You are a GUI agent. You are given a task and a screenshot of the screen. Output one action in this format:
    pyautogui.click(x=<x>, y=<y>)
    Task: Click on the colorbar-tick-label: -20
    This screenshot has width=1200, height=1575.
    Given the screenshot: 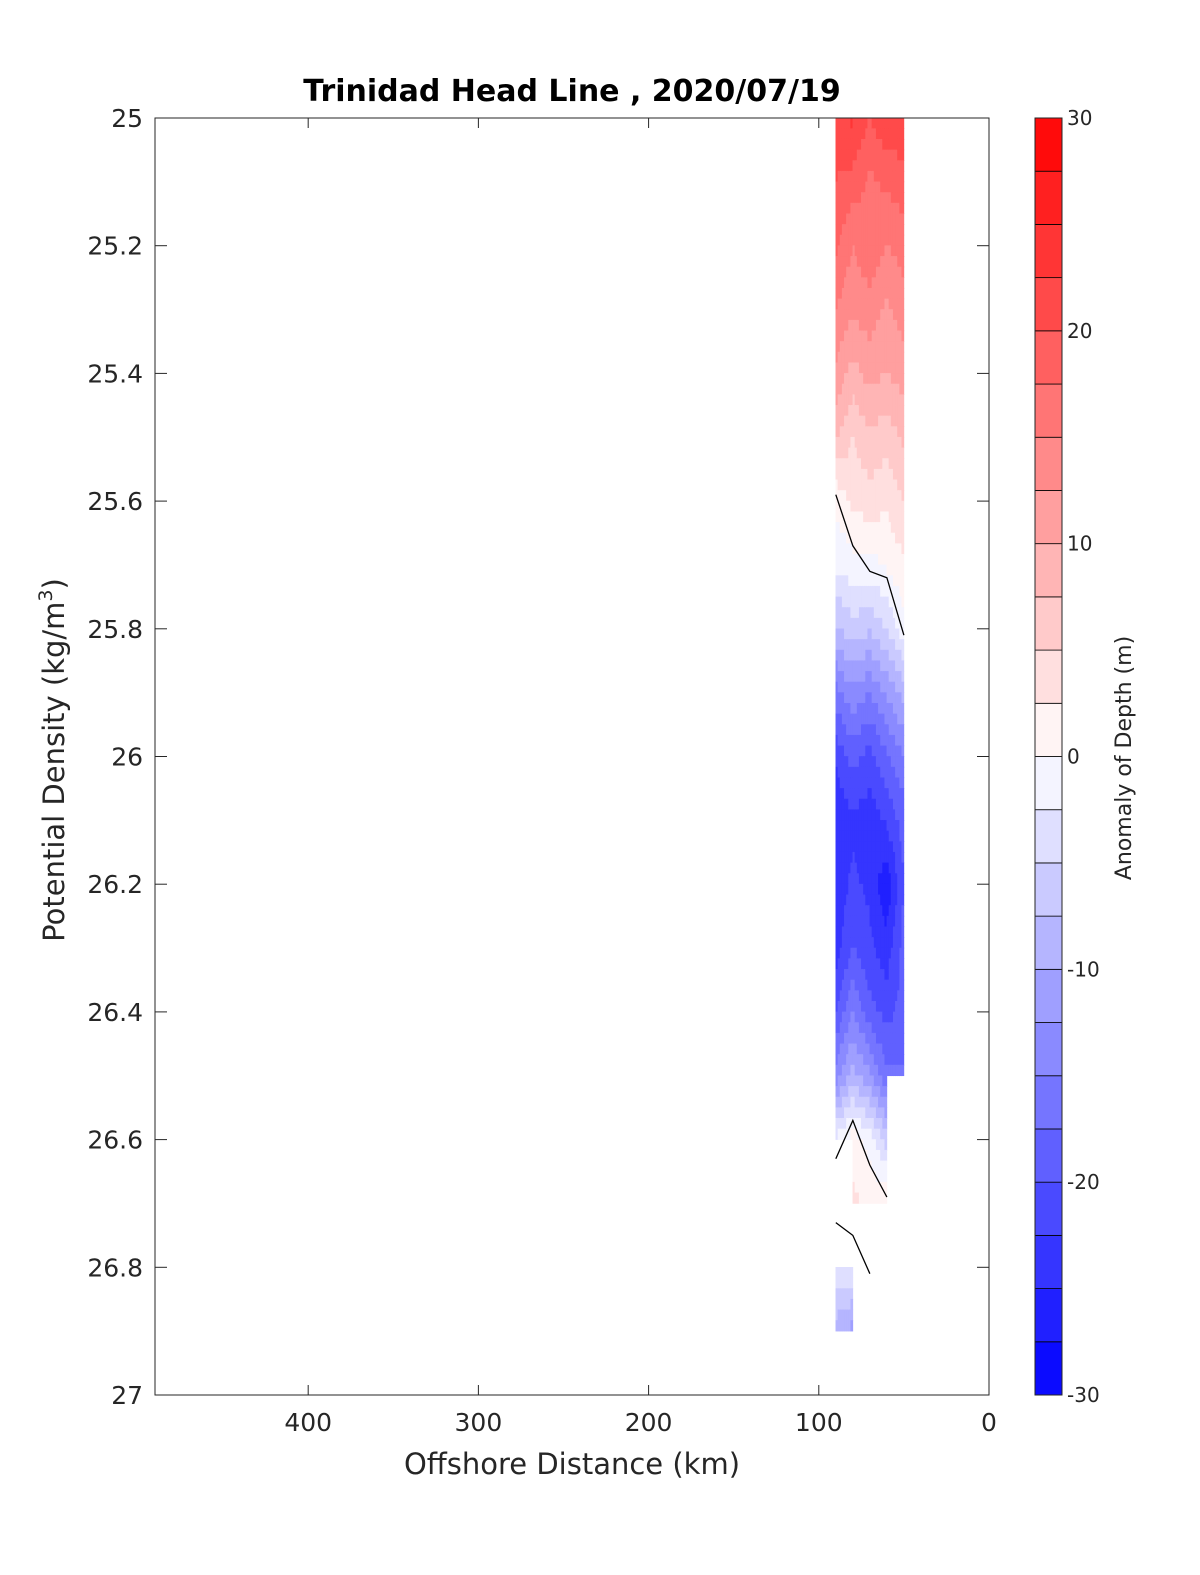 What is the action you would take?
    pyautogui.click(x=1083, y=1182)
    